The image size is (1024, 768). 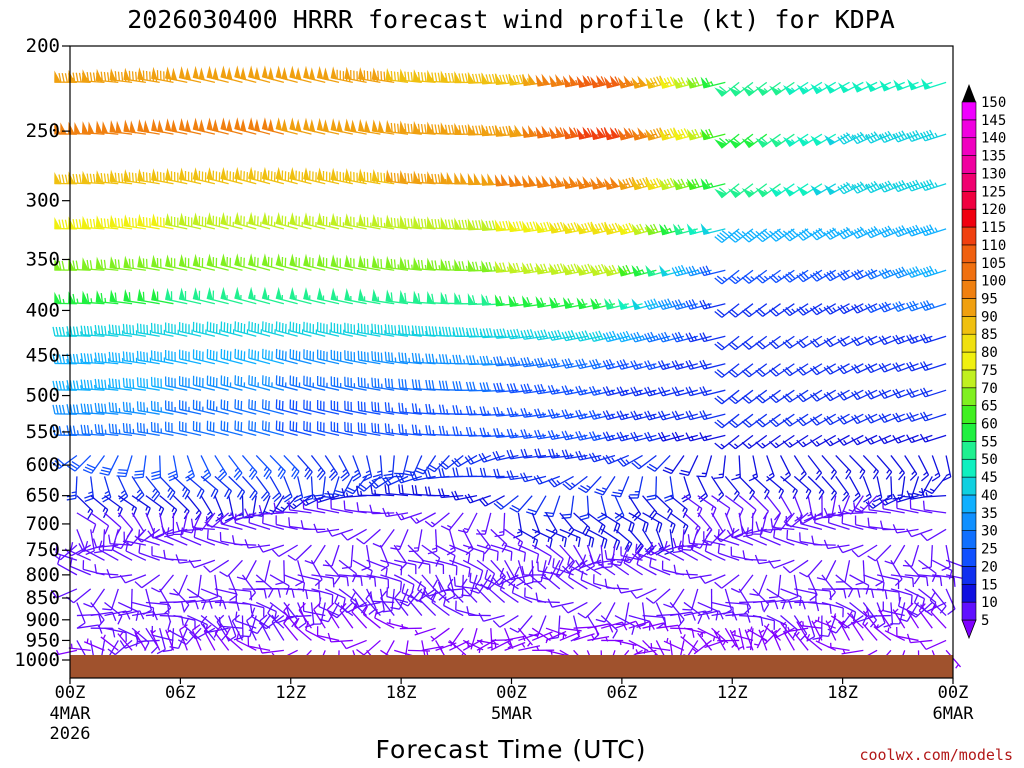 What do you see at coordinates (43, 201) in the screenshot?
I see `y-tick-label: 300` at bounding box center [43, 201].